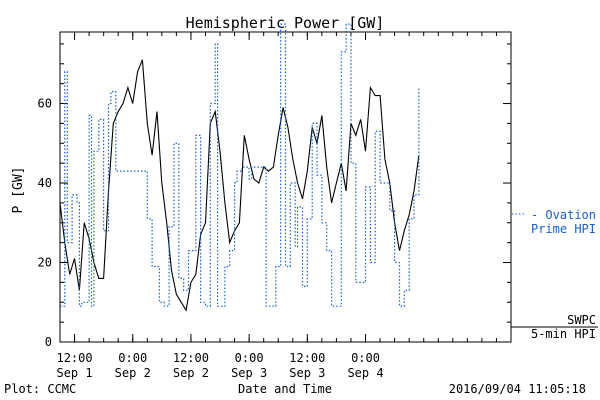 This screenshot has height=400, width=600. I want to click on y-tick-label: 0, so click(48, 342).